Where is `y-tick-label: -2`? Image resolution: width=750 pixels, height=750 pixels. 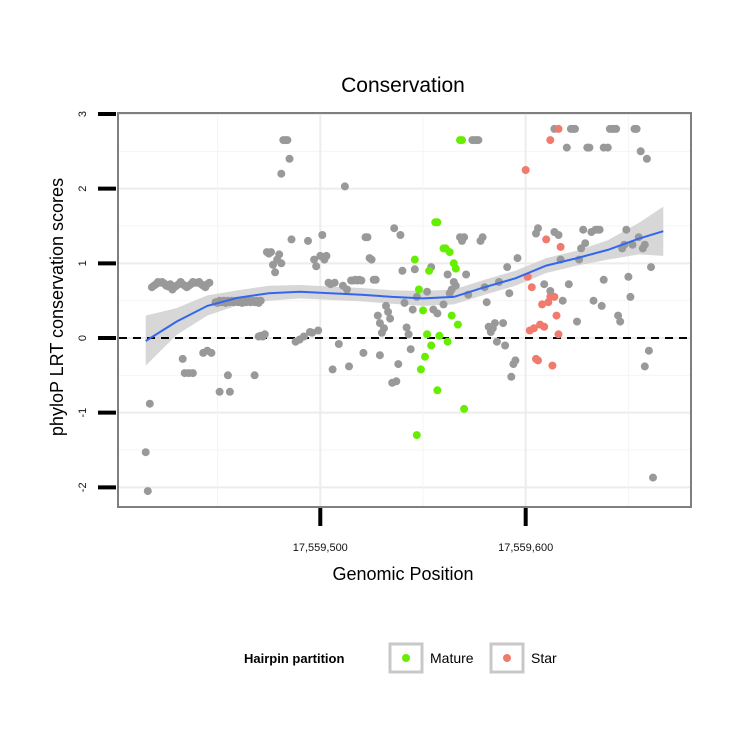 y-tick-label: -2 is located at coordinates (83, 487).